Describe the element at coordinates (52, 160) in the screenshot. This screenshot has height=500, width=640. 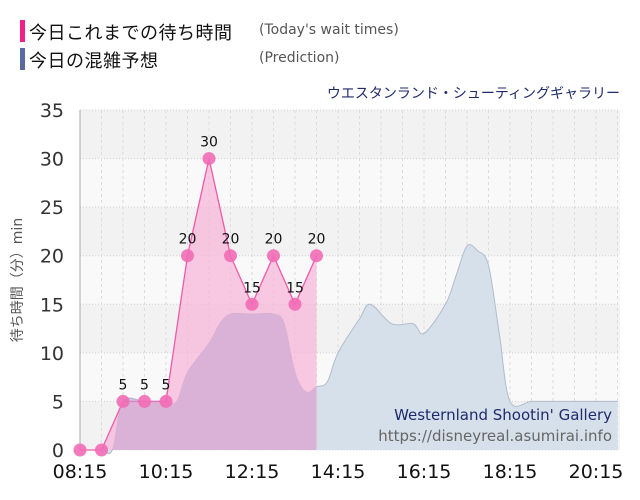
I see `y-tick-label: 30` at that location.